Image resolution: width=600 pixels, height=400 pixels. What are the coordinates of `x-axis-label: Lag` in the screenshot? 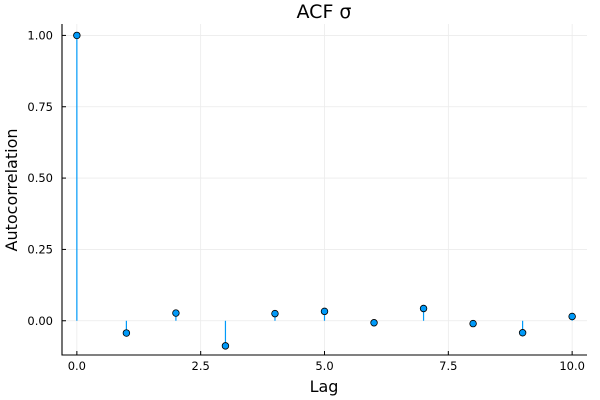 It's located at (324, 386).